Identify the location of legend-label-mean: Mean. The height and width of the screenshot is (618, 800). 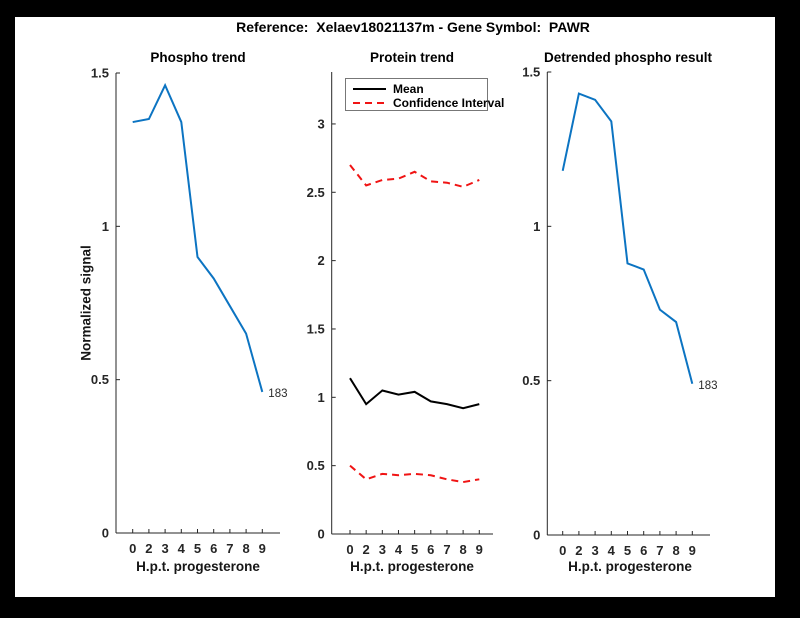
(408, 89).